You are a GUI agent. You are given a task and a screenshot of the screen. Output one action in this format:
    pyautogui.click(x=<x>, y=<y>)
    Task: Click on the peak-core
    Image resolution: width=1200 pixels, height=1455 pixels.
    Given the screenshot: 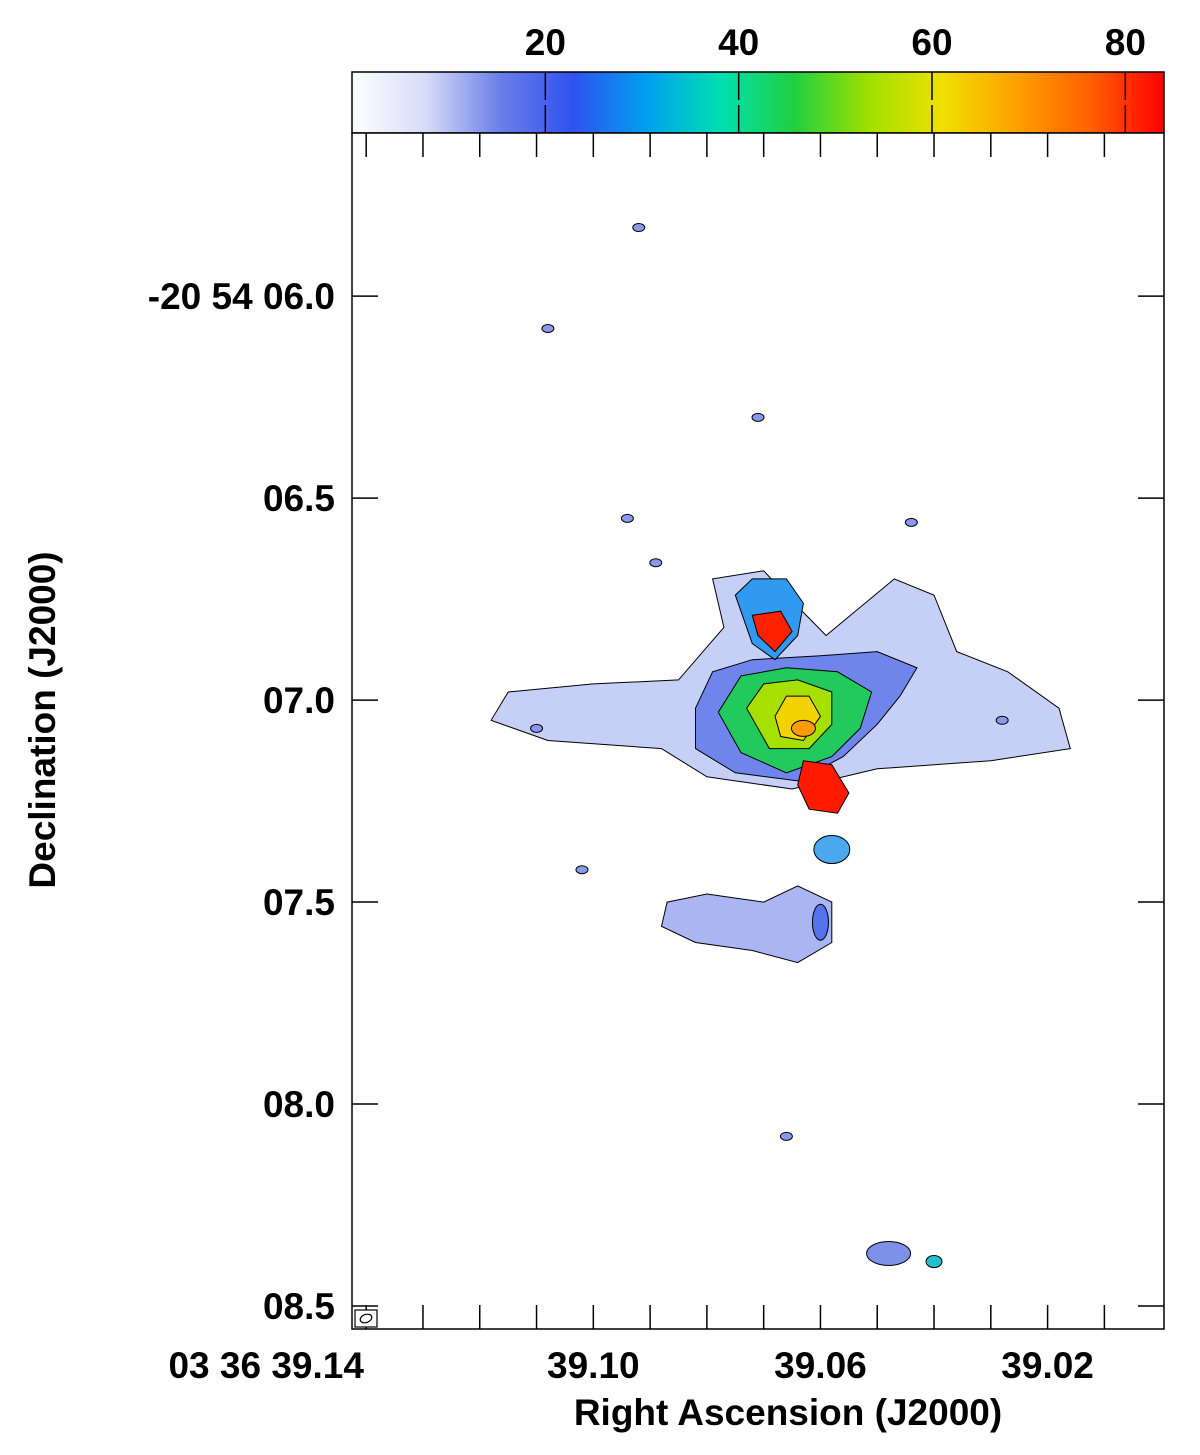 What is the action you would take?
    pyautogui.click(x=803, y=728)
    